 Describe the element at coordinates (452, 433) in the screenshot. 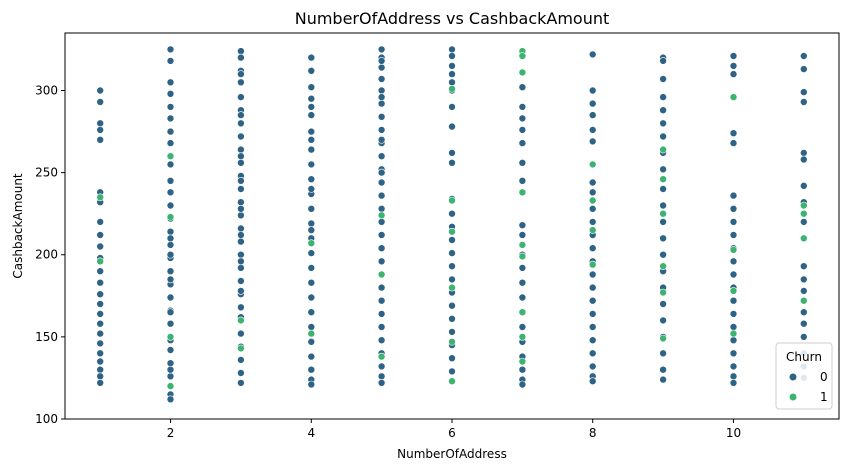

I see `x-tick-label: 6` at that location.